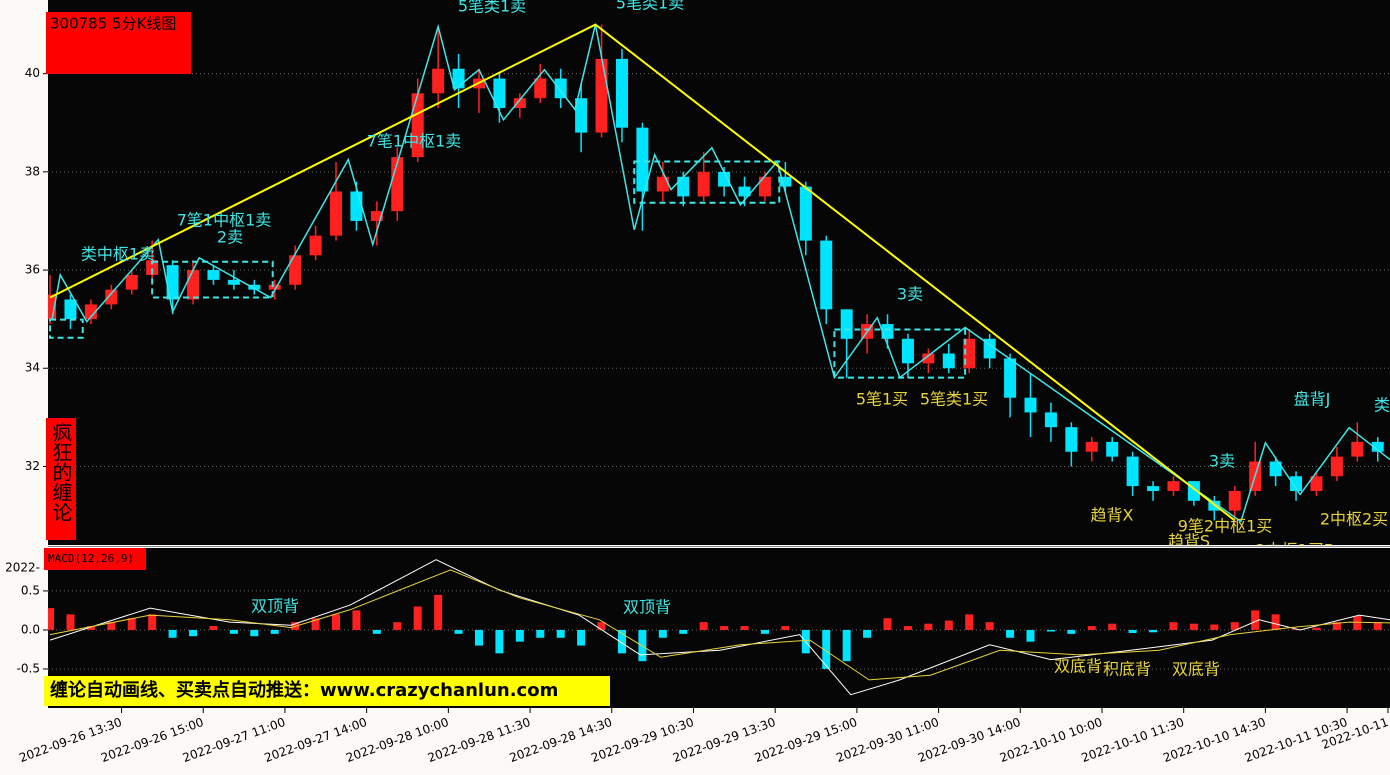  Describe the element at coordinates (230, 237) in the screenshot. I see `annotation: 2卖` at that location.